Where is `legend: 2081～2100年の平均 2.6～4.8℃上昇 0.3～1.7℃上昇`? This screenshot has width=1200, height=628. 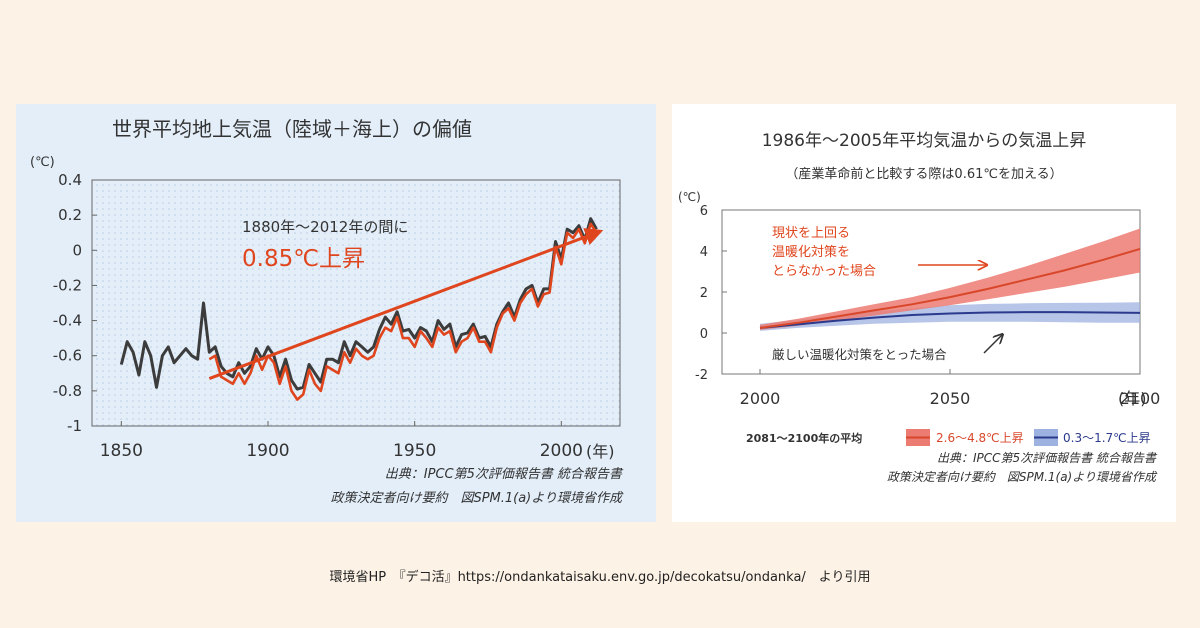
legend: 2081～2100年の平均 2.6～4.8℃上昇 0.3～1.7℃上昇 is located at coordinates (948, 437).